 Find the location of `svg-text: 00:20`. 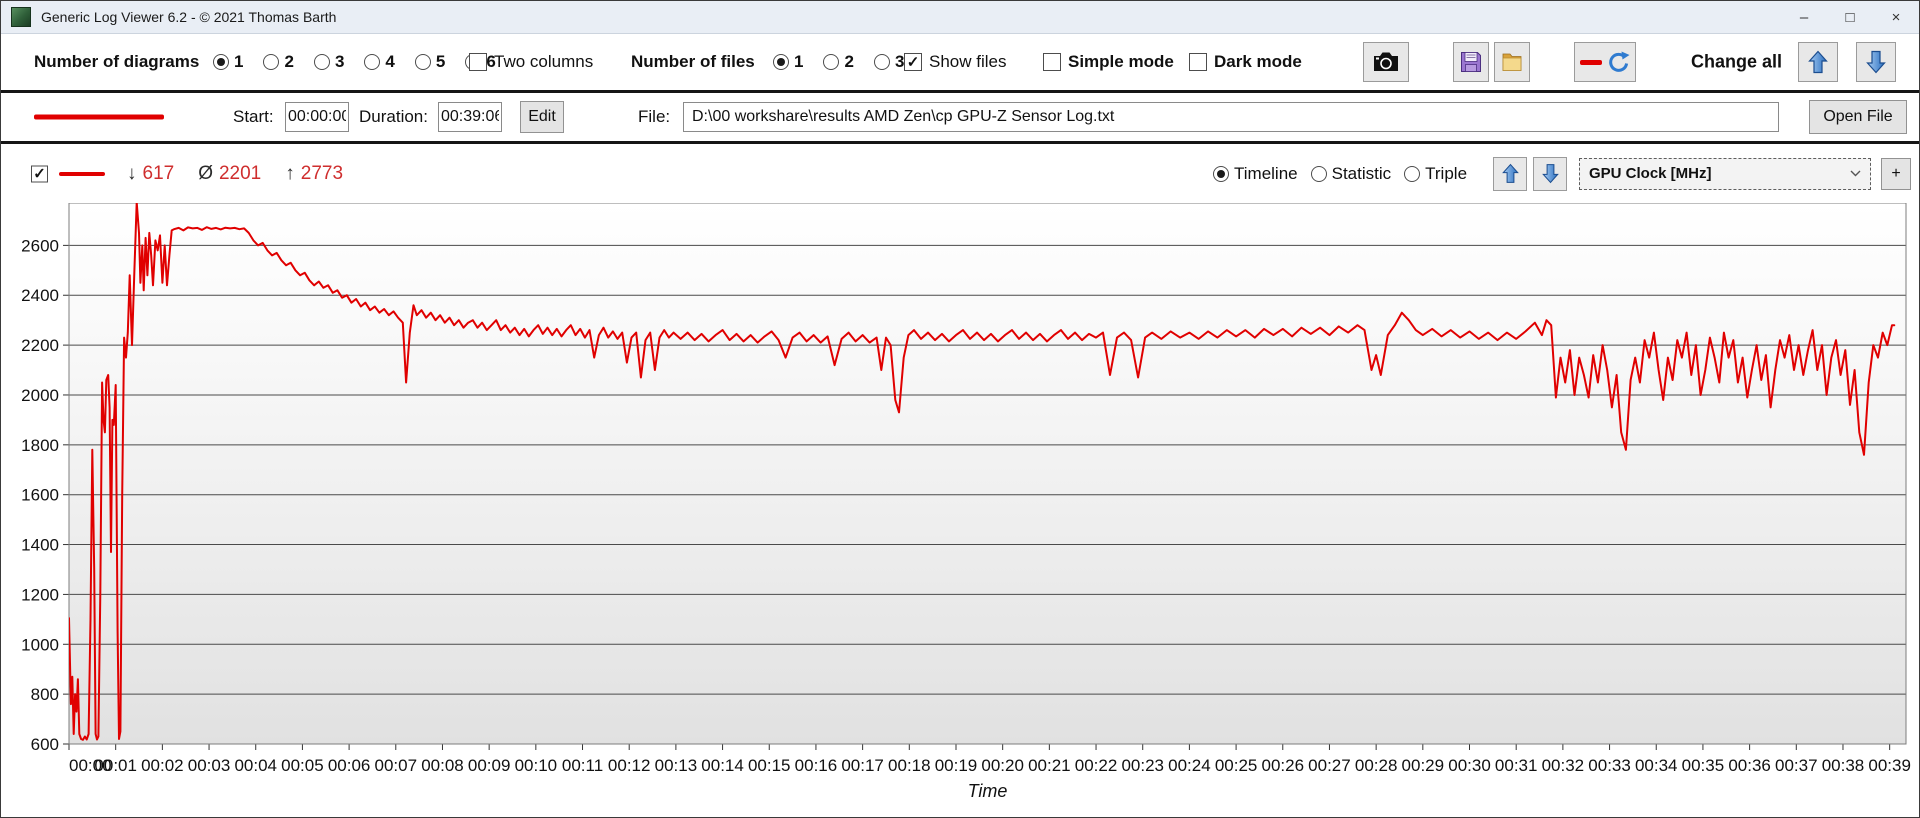

svg-text: 00:20 is located at coordinates (1002, 765).